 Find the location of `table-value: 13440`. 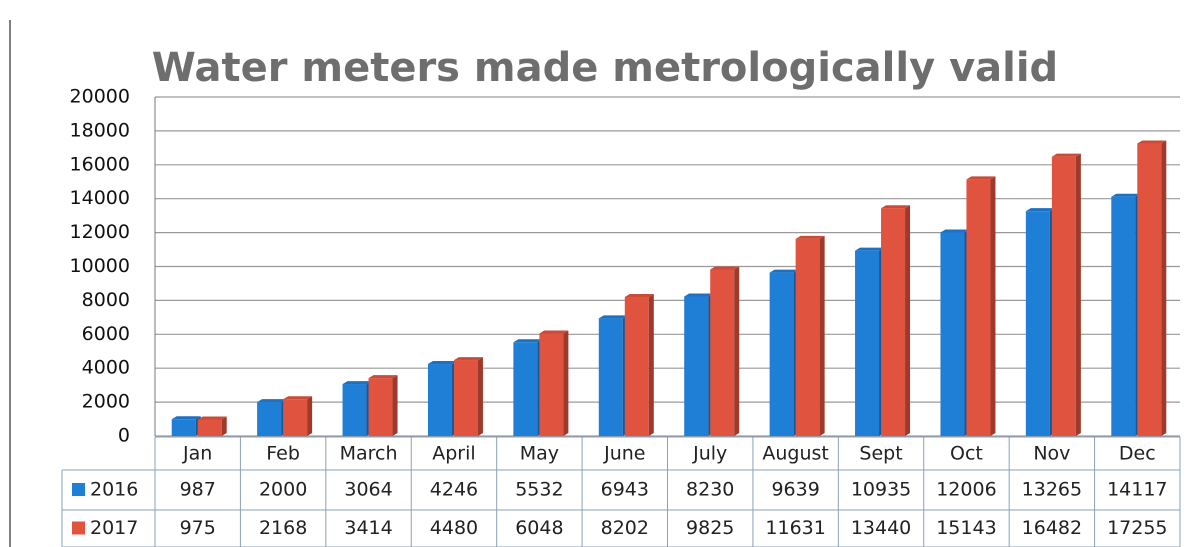

table-value: 13440 is located at coordinates (881, 528).